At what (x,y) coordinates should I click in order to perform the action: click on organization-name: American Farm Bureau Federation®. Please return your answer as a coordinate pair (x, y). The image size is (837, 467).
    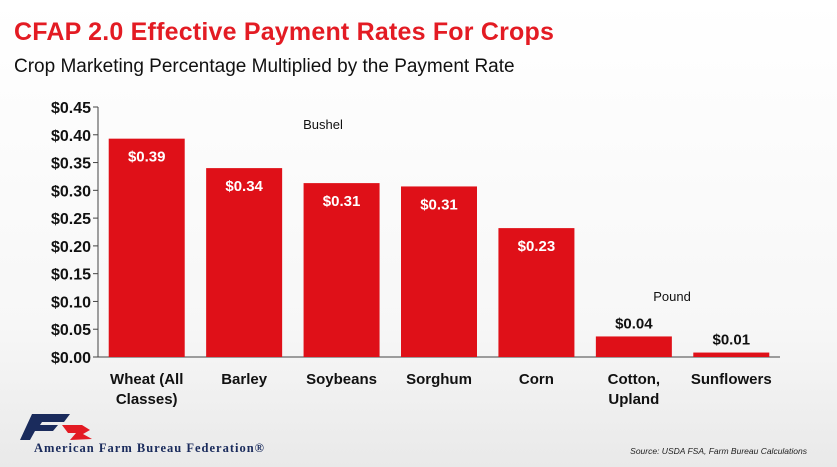
    Looking at the image, I should click on (149, 448).